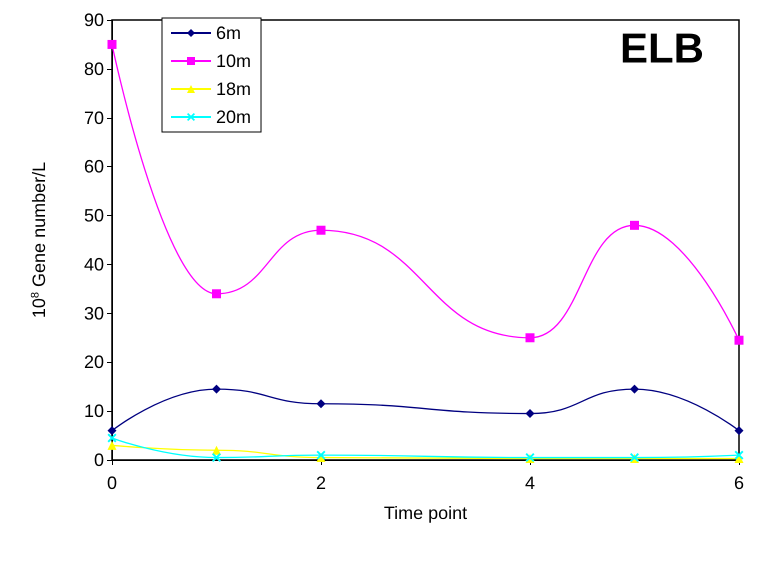 The width and height of the screenshot is (769, 562). What do you see at coordinates (94, 411) in the screenshot?
I see `y-tick-label: 10` at bounding box center [94, 411].